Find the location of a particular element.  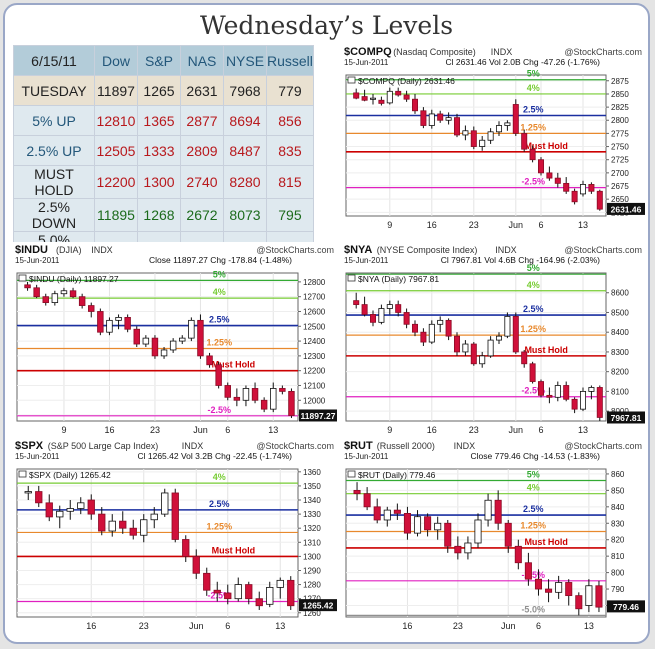

y-tick-label: 12000 is located at coordinates (314, 400).